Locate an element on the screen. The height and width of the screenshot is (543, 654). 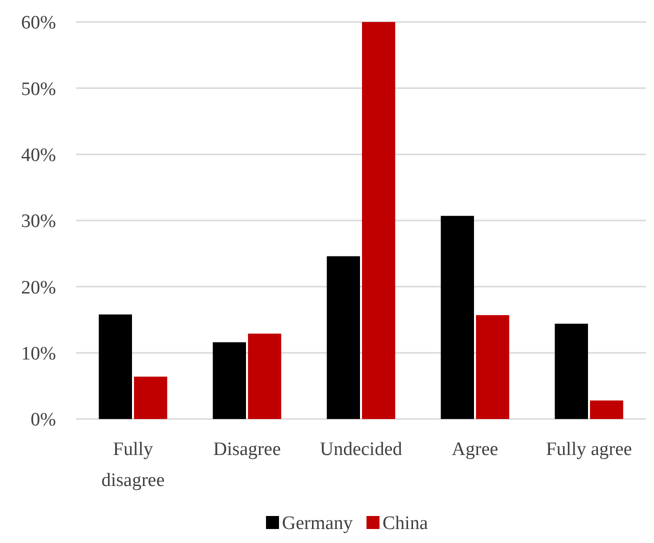
y-tick-label: 40% is located at coordinates (38, 155).